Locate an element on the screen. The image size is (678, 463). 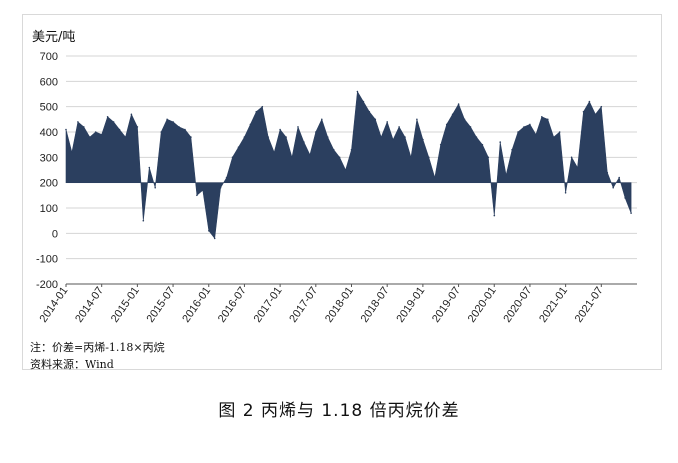
x-tick-label: 2015-01 is located at coordinates (125, 305).